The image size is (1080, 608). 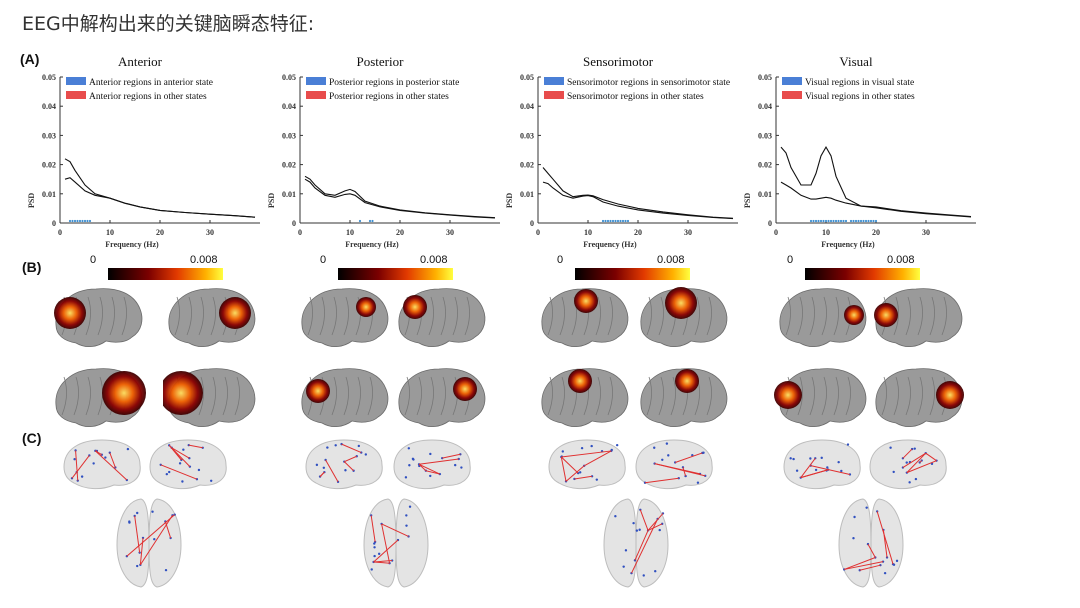 I want to click on brain-outline, so click(x=344, y=464).